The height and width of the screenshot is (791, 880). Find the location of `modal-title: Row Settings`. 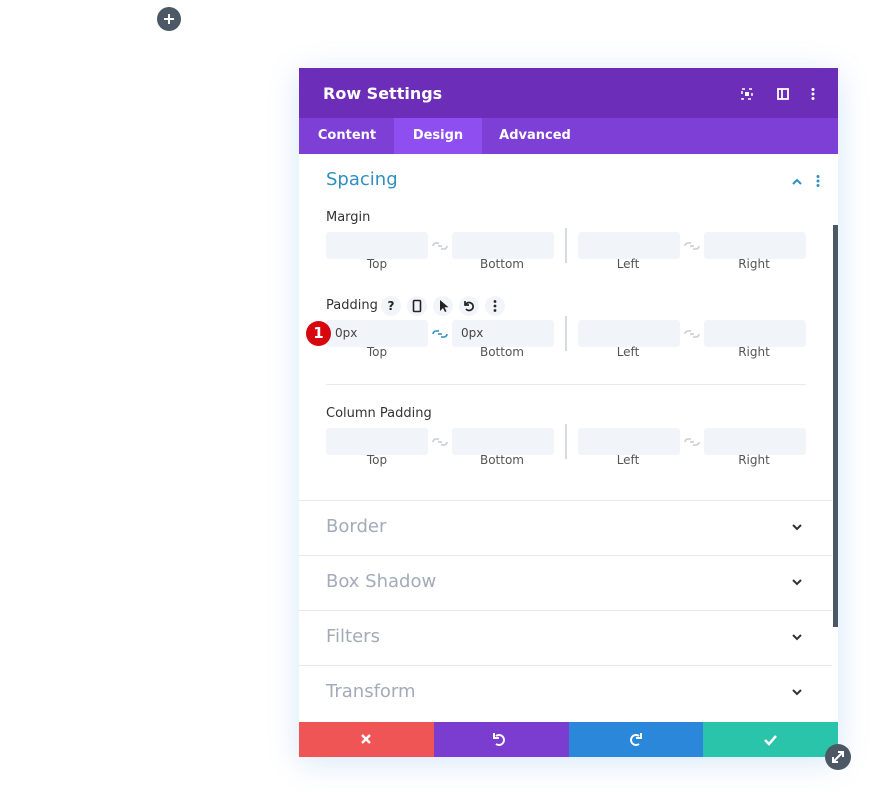

modal-title: Row Settings is located at coordinates (383, 93).